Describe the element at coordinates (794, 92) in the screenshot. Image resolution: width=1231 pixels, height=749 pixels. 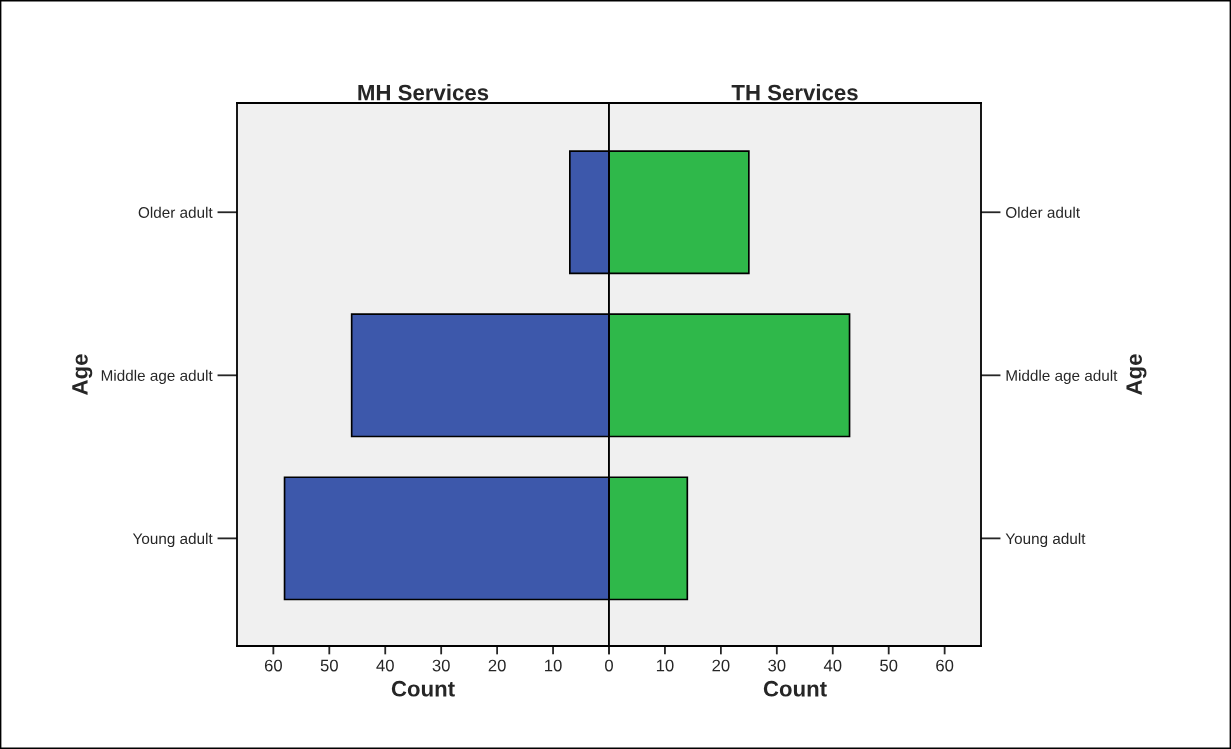
I see `chart-title: TH Services` at that location.